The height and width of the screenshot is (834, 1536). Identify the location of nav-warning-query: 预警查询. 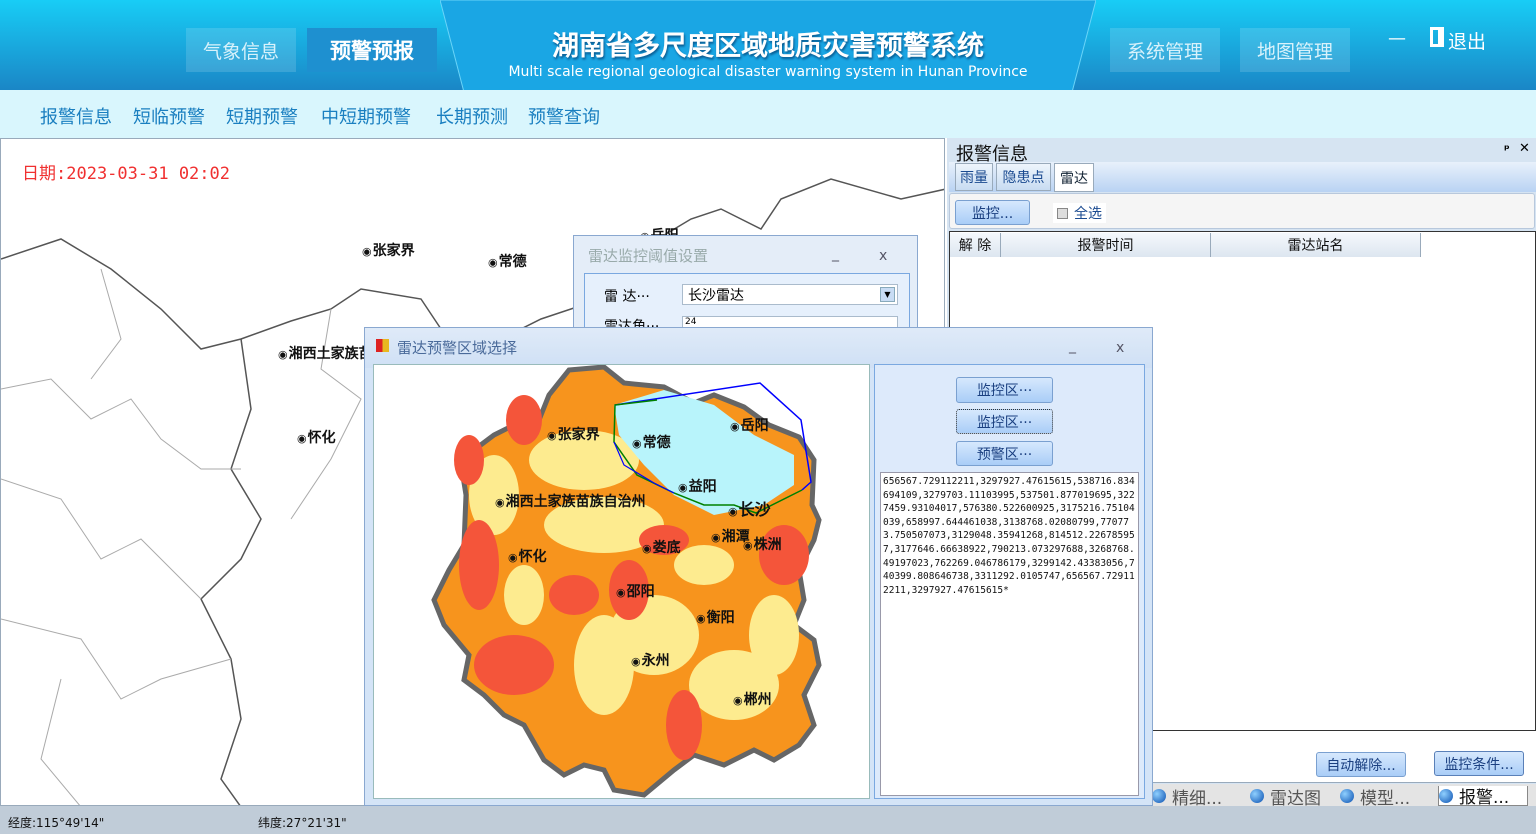
(564, 117).